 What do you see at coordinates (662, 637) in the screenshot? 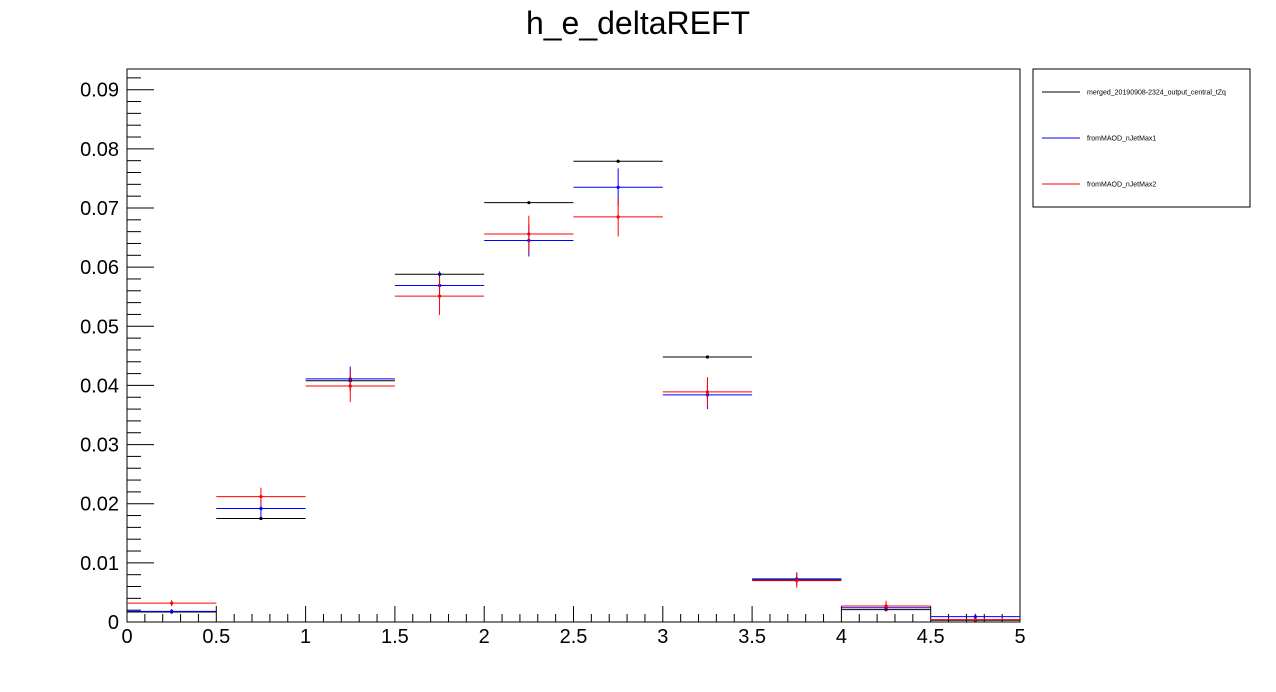
I see `x-tick-label: 3` at bounding box center [662, 637].